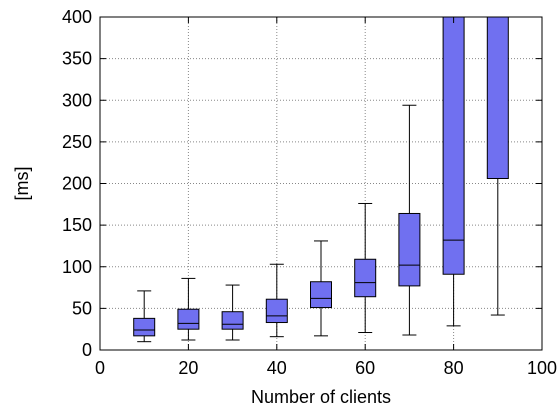  Describe the element at coordinates (77, 184) in the screenshot. I see `y-tick-label: 200` at that location.